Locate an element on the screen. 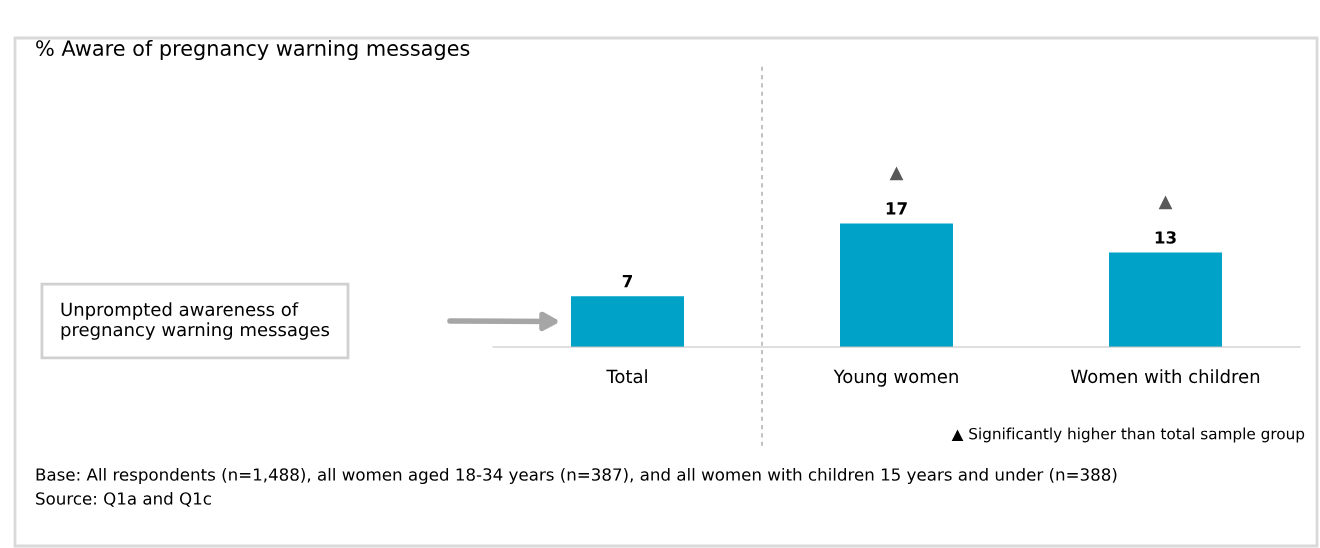 The image size is (1320, 548). x-tick-label: Total is located at coordinates (626, 376).